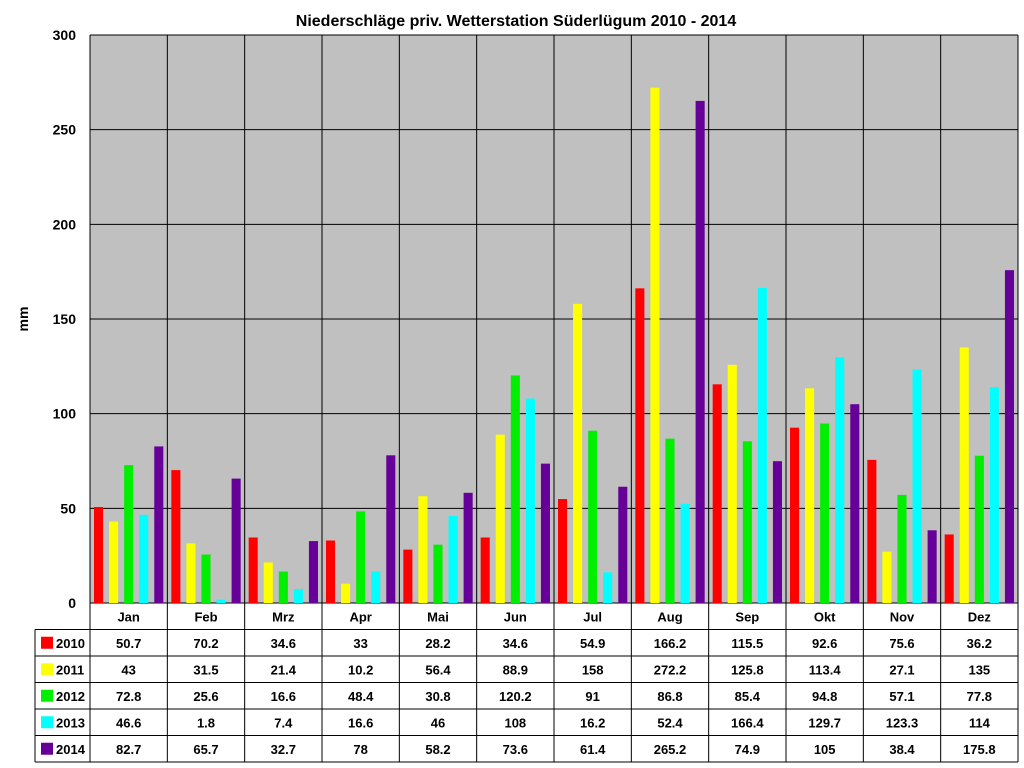  Describe the element at coordinates (206, 578) in the screenshot. I see `bar-2012-Feb` at that location.